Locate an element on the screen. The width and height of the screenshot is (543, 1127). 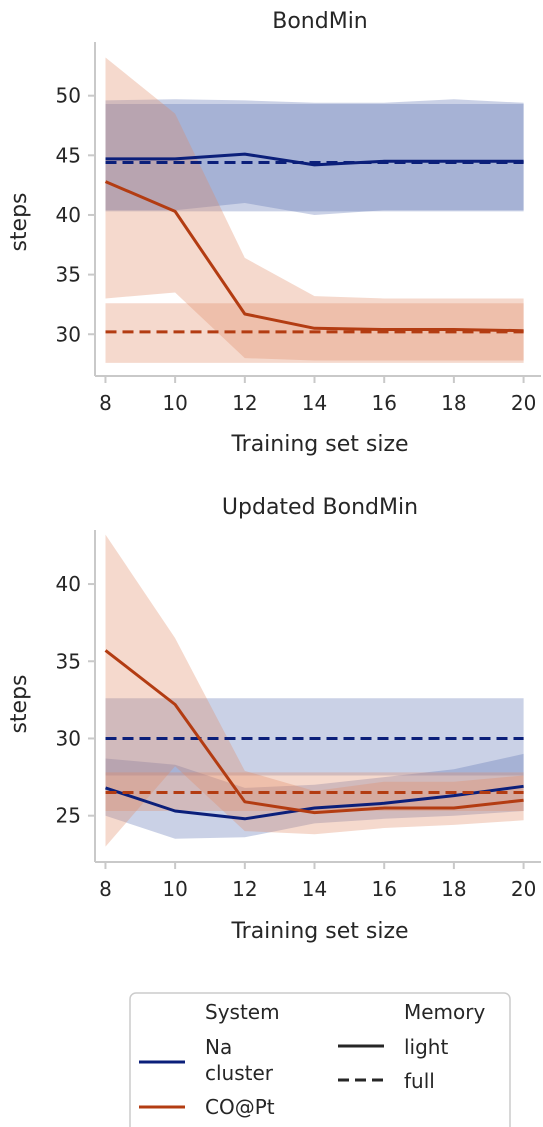
legend-label-light: light is located at coordinates (426, 1047).